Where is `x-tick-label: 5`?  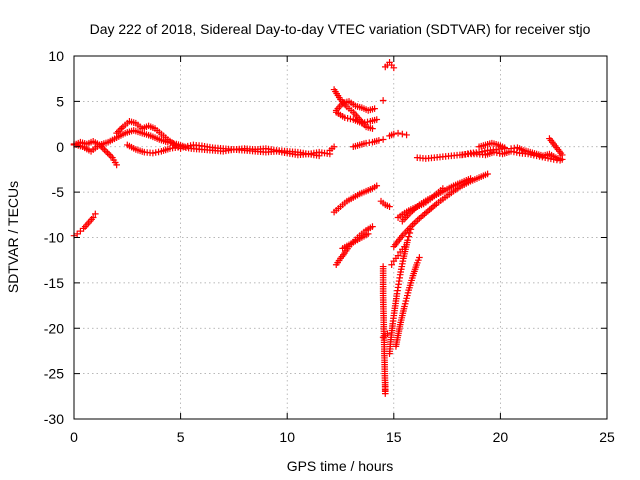
x-tick-label: 5 is located at coordinates (181, 437).